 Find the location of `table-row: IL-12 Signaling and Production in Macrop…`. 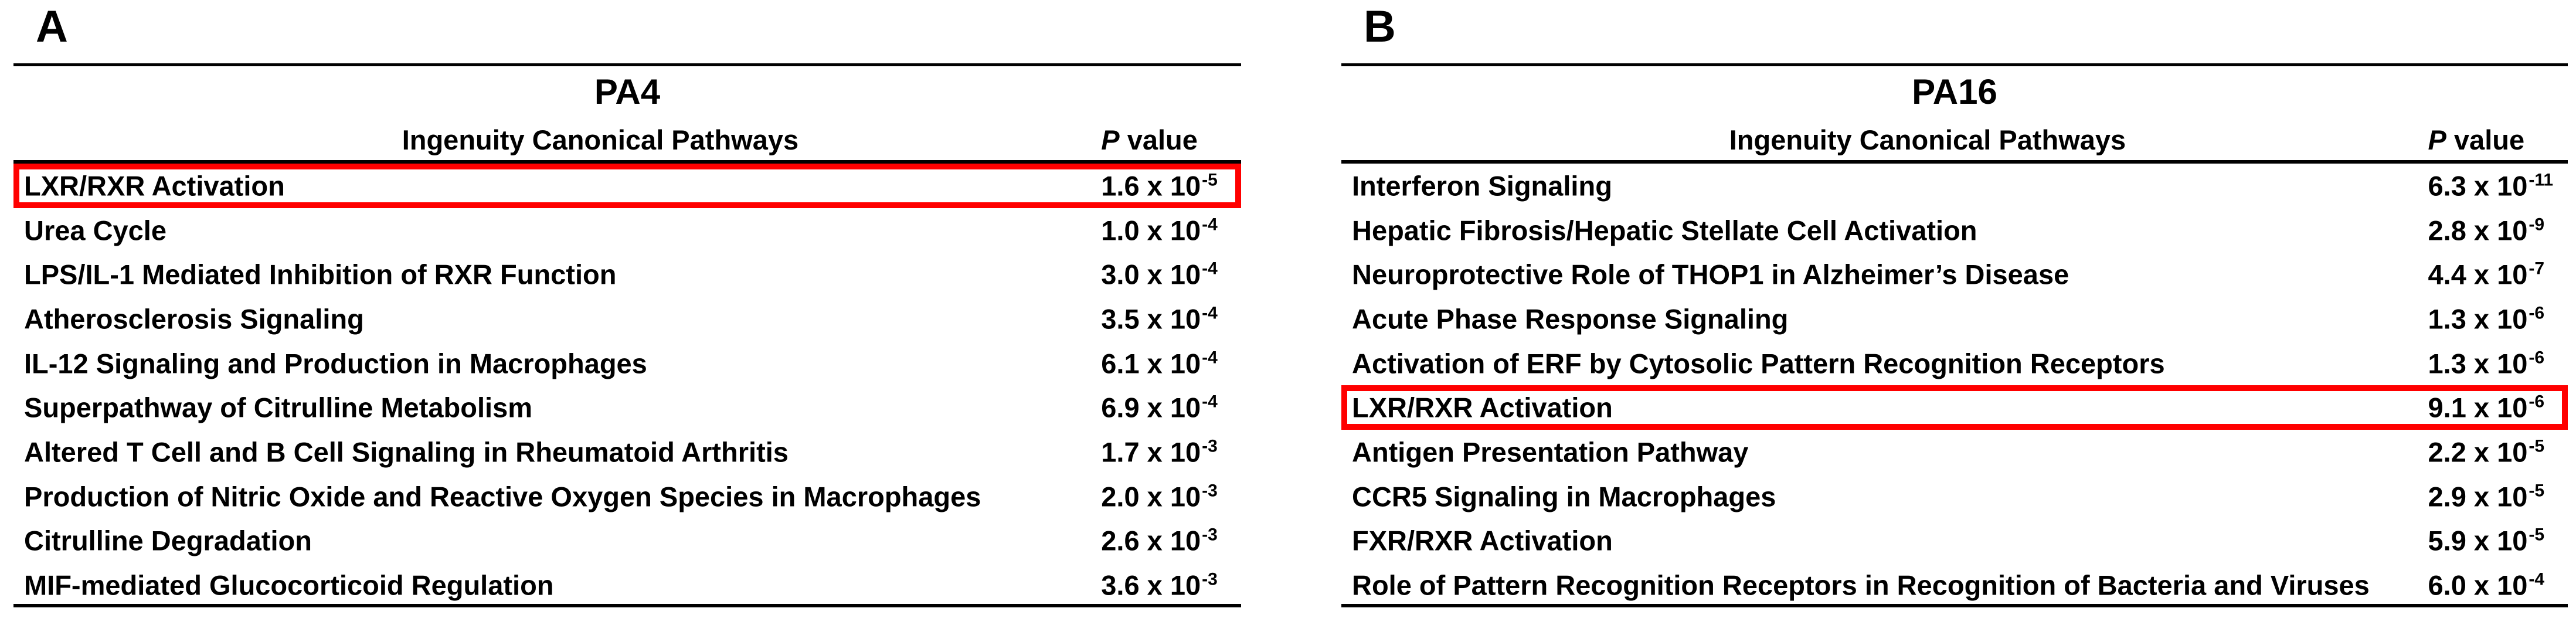

table-row: IL-12 Signaling and Production in Macrop… is located at coordinates (627, 363).